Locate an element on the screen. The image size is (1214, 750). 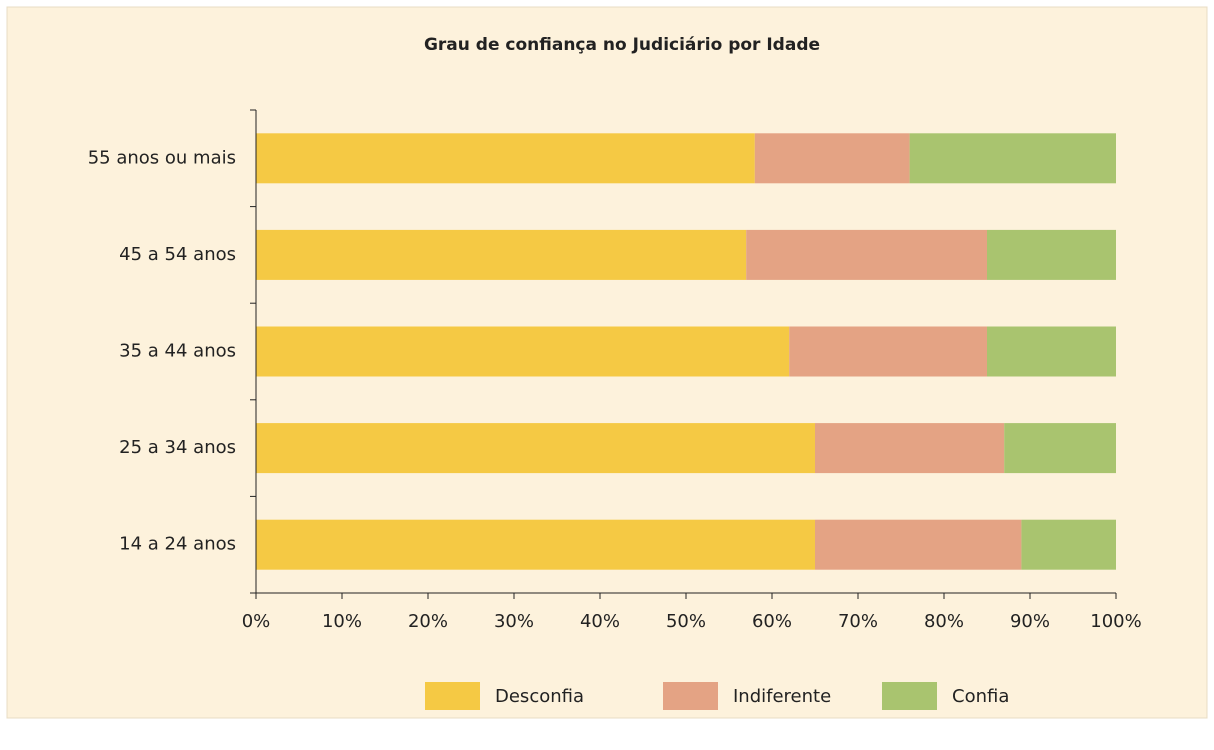
legend-label: Confia is located at coordinates (980, 696).